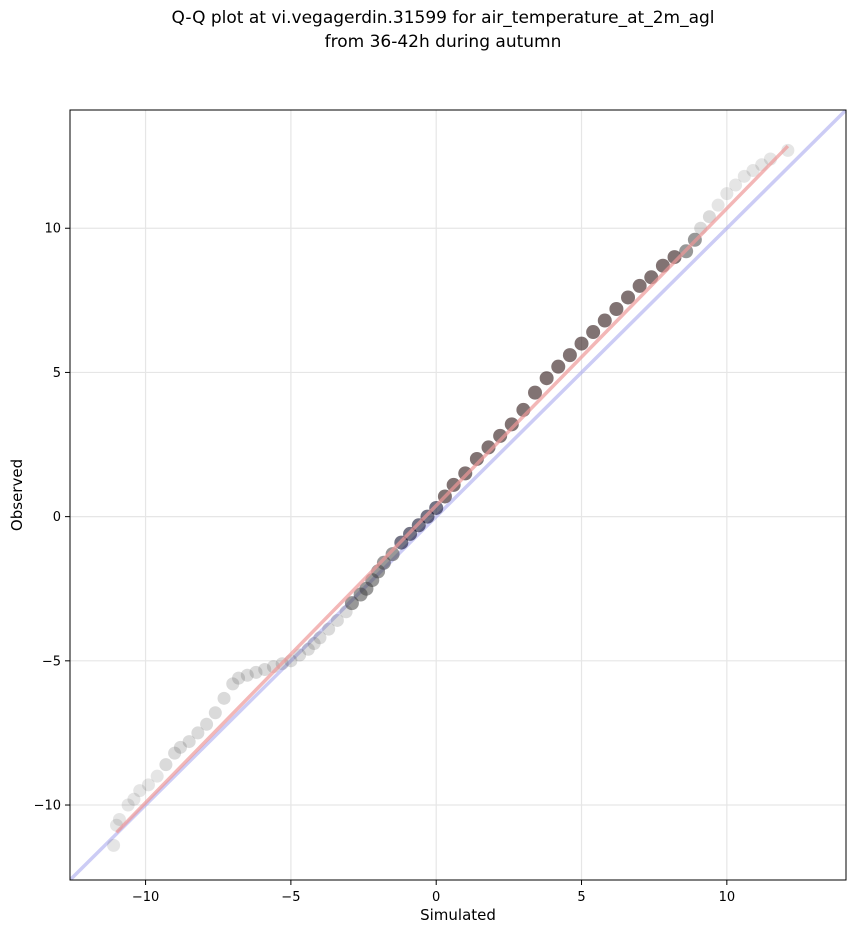 The height and width of the screenshot is (934, 854). What do you see at coordinates (52, 229) in the screenshot?
I see `y-tick-label: 10` at bounding box center [52, 229].